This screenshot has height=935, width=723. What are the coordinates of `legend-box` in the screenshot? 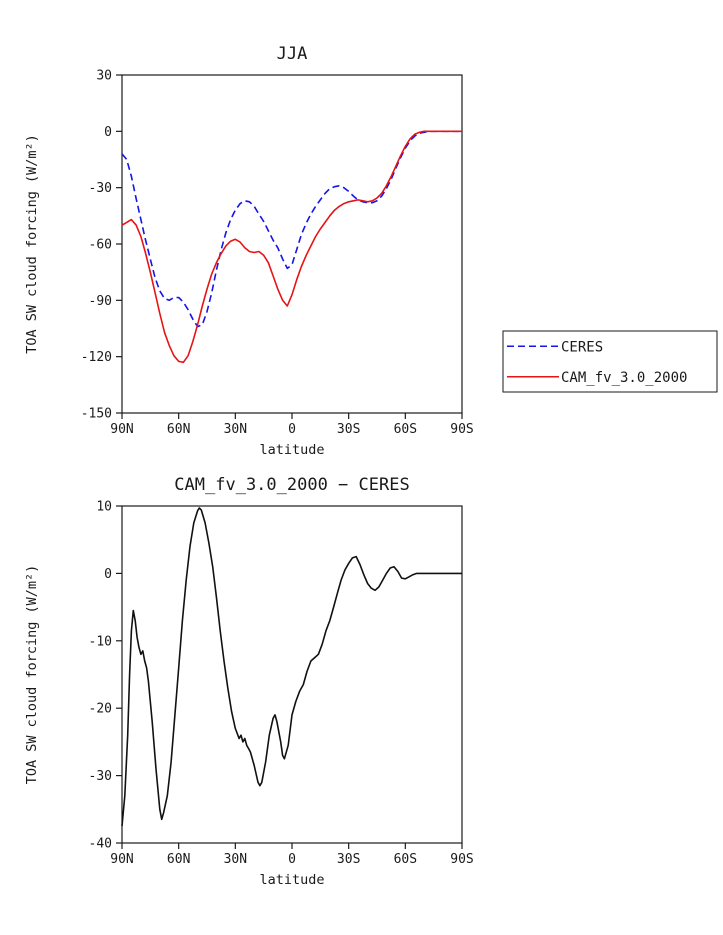 It's located at (610, 361).